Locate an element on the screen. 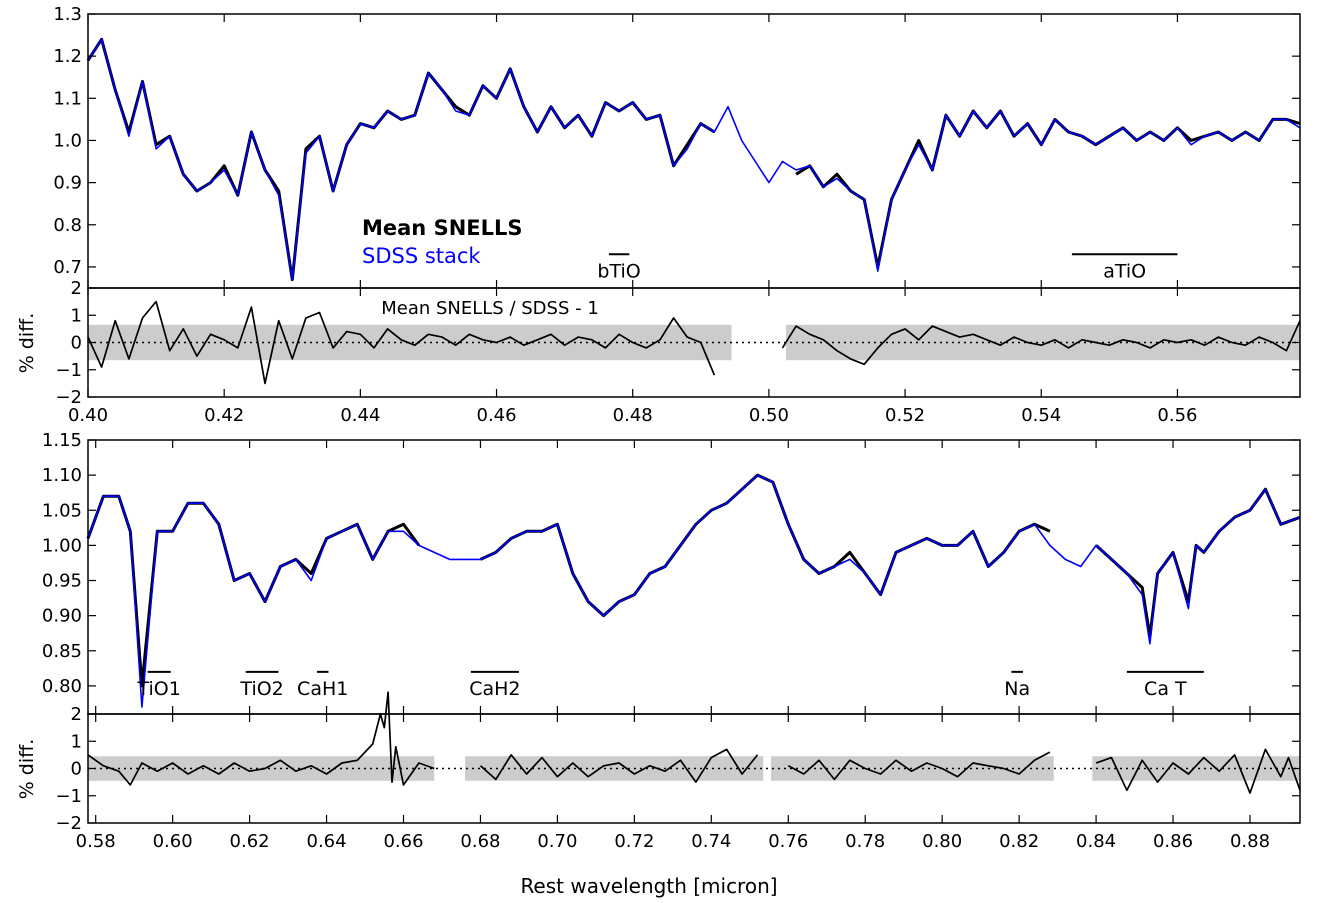 This screenshot has width=1319, height=903. band-label-cah1: CaH1 is located at coordinates (322, 689).